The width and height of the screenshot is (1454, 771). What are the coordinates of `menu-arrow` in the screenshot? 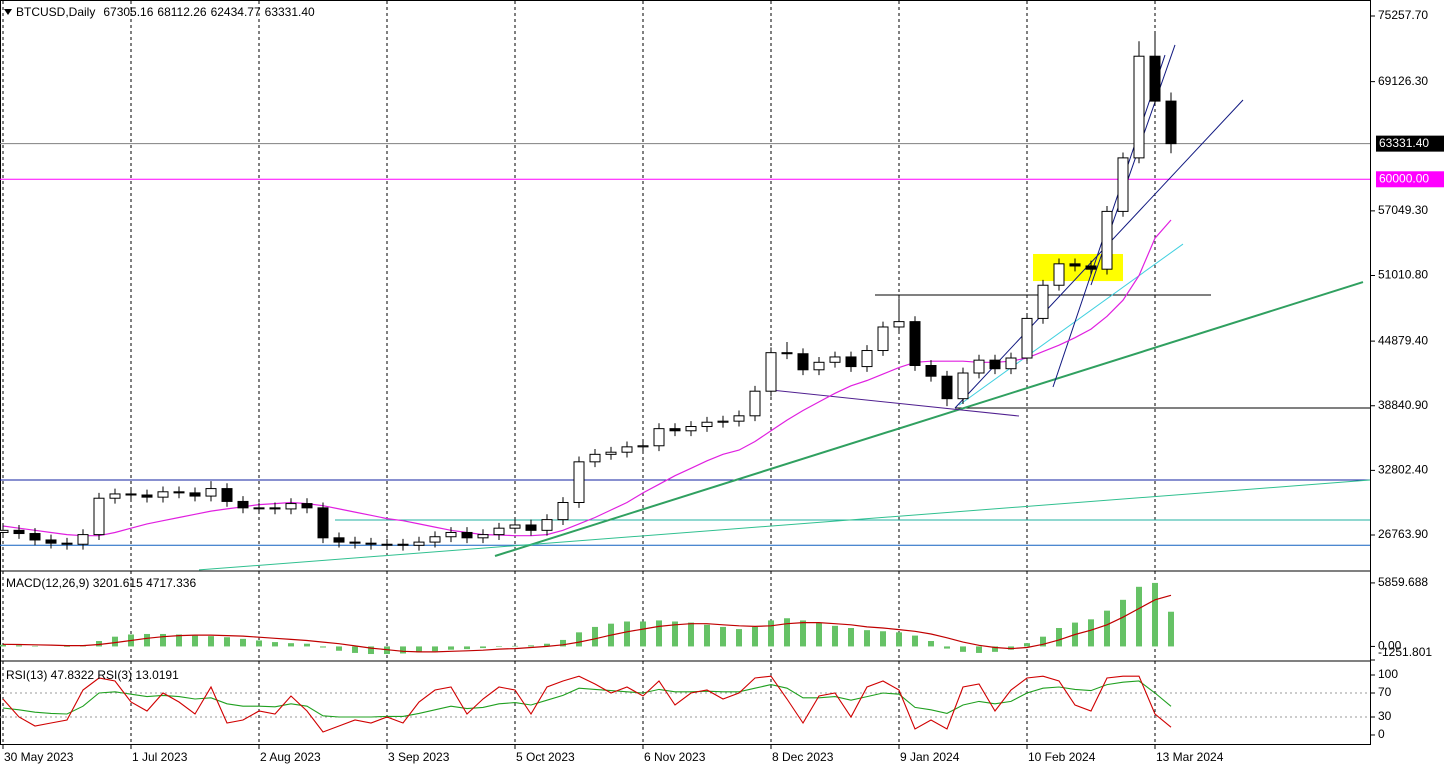 It's located at (8, 12).